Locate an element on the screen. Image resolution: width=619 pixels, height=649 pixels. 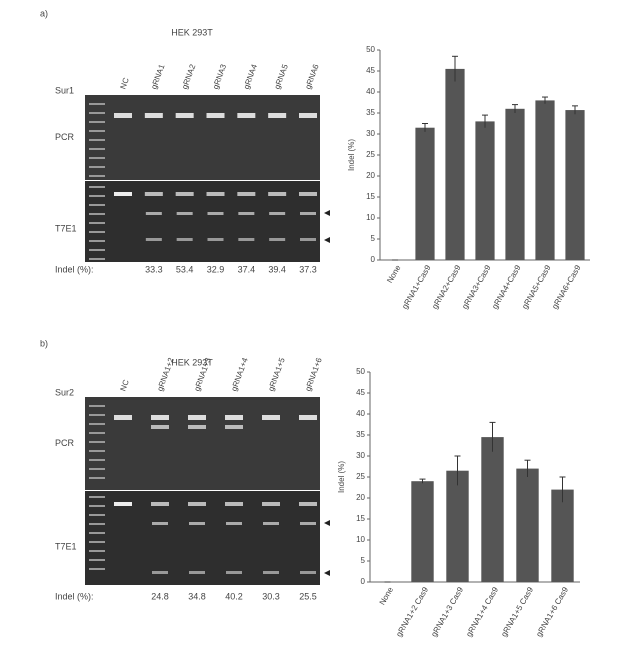
x-tick-label: gRNA1+Cas9 is located at coordinates (416, 287).